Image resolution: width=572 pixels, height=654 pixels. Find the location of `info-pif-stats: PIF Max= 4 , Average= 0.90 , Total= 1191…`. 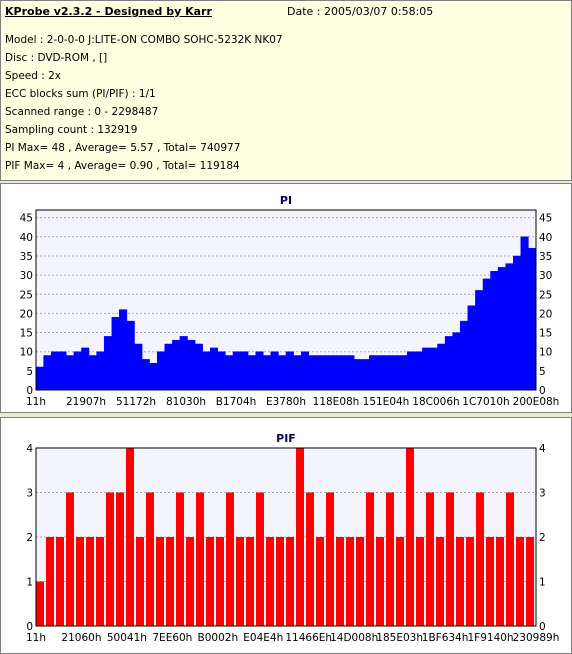

info-pif-stats: PIF Max= 4 , Average= 0.90 , Total= 1191… is located at coordinates (122, 166).